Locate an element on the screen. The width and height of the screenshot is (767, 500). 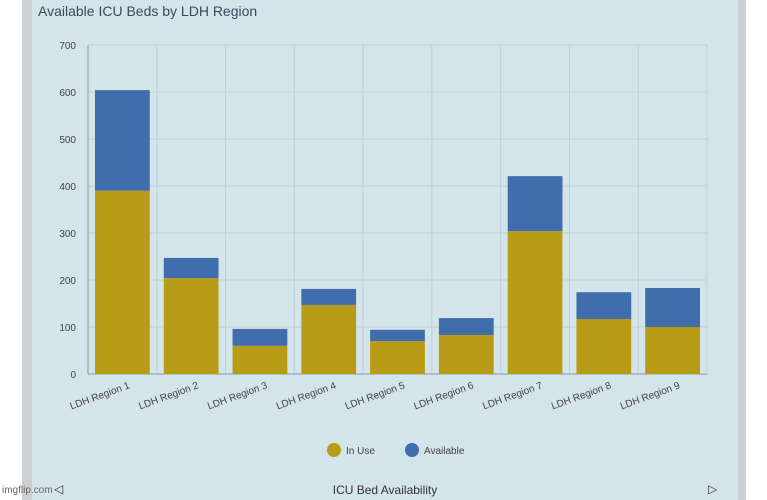
y-tick-label: 400 is located at coordinates (67, 187).